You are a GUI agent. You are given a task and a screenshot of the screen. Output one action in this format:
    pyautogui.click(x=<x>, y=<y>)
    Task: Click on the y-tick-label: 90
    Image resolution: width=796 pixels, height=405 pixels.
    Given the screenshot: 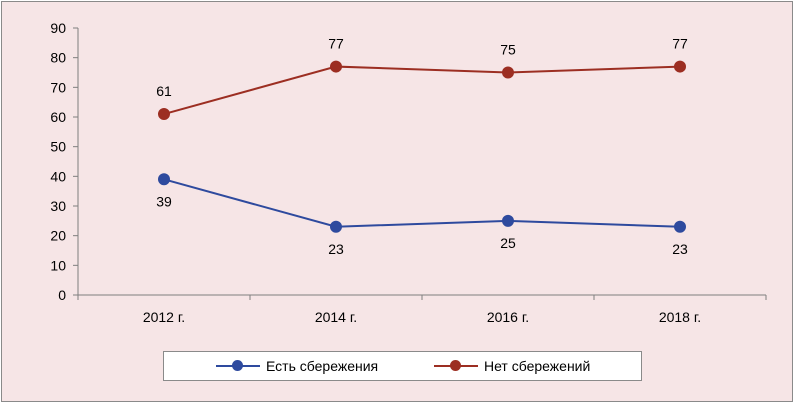 What is the action you would take?
    pyautogui.click(x=58, y=28)
    